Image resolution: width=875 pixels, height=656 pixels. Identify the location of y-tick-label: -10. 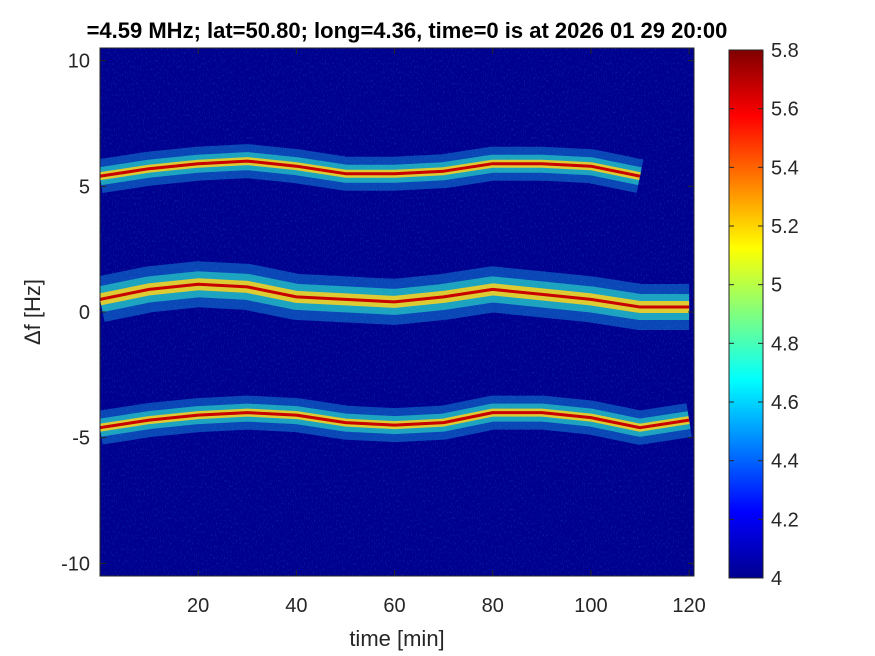
(75, 564).